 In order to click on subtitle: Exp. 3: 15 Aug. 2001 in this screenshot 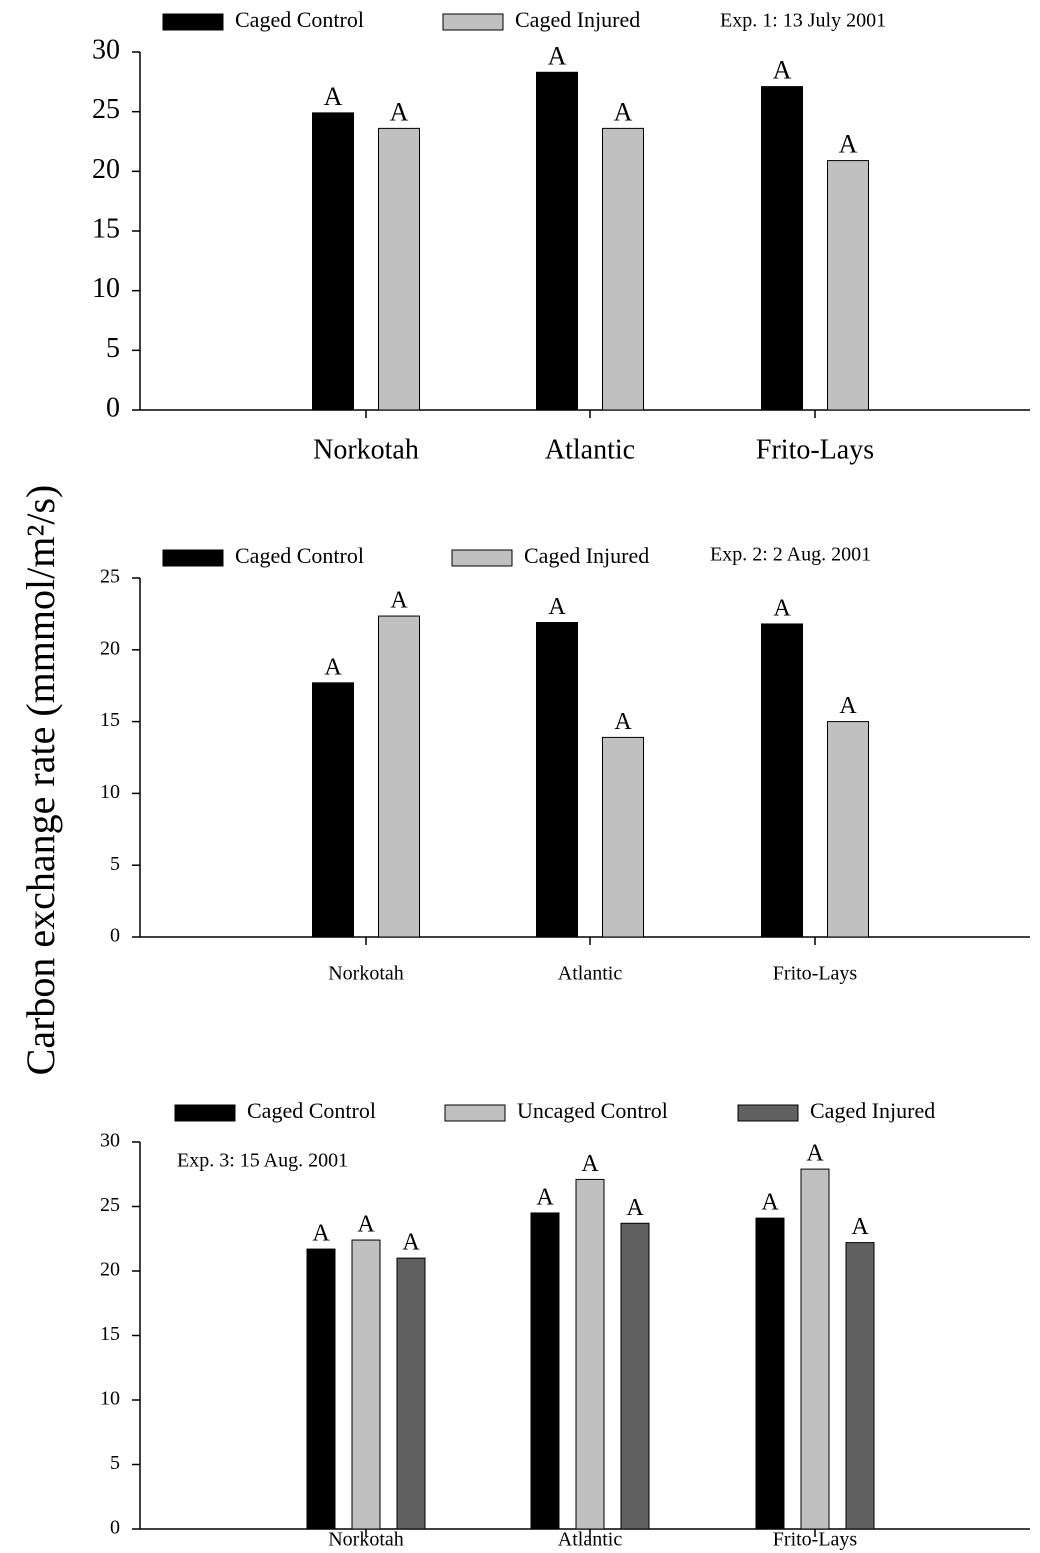, I will do `click(262, 1161)`.